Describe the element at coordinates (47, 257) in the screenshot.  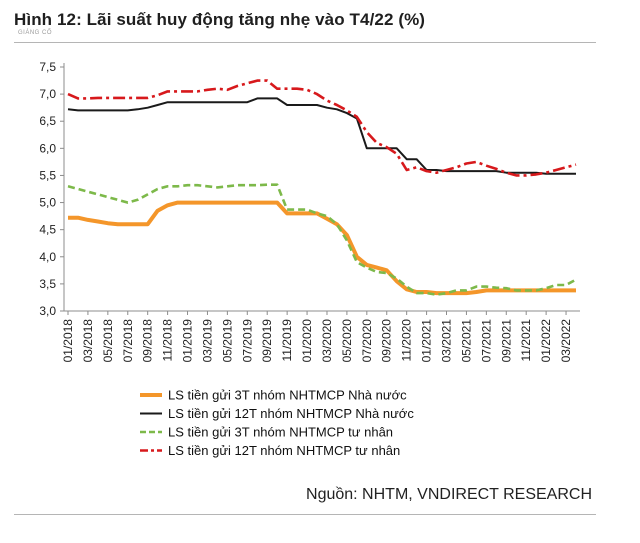
I see `y-tick-label: 4,0` at that location.